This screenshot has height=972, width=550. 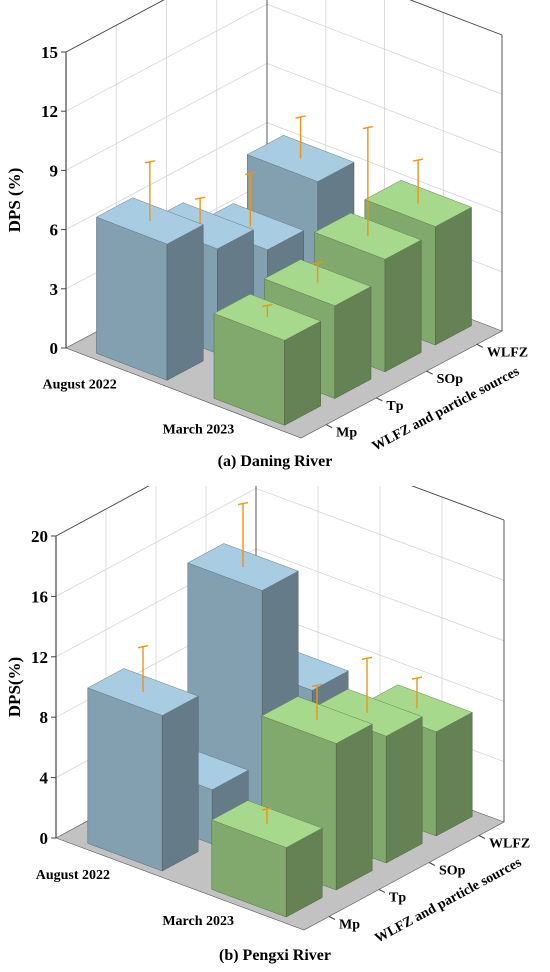 I want to click on z-tick-label: 8, so click(x=44, y=717).